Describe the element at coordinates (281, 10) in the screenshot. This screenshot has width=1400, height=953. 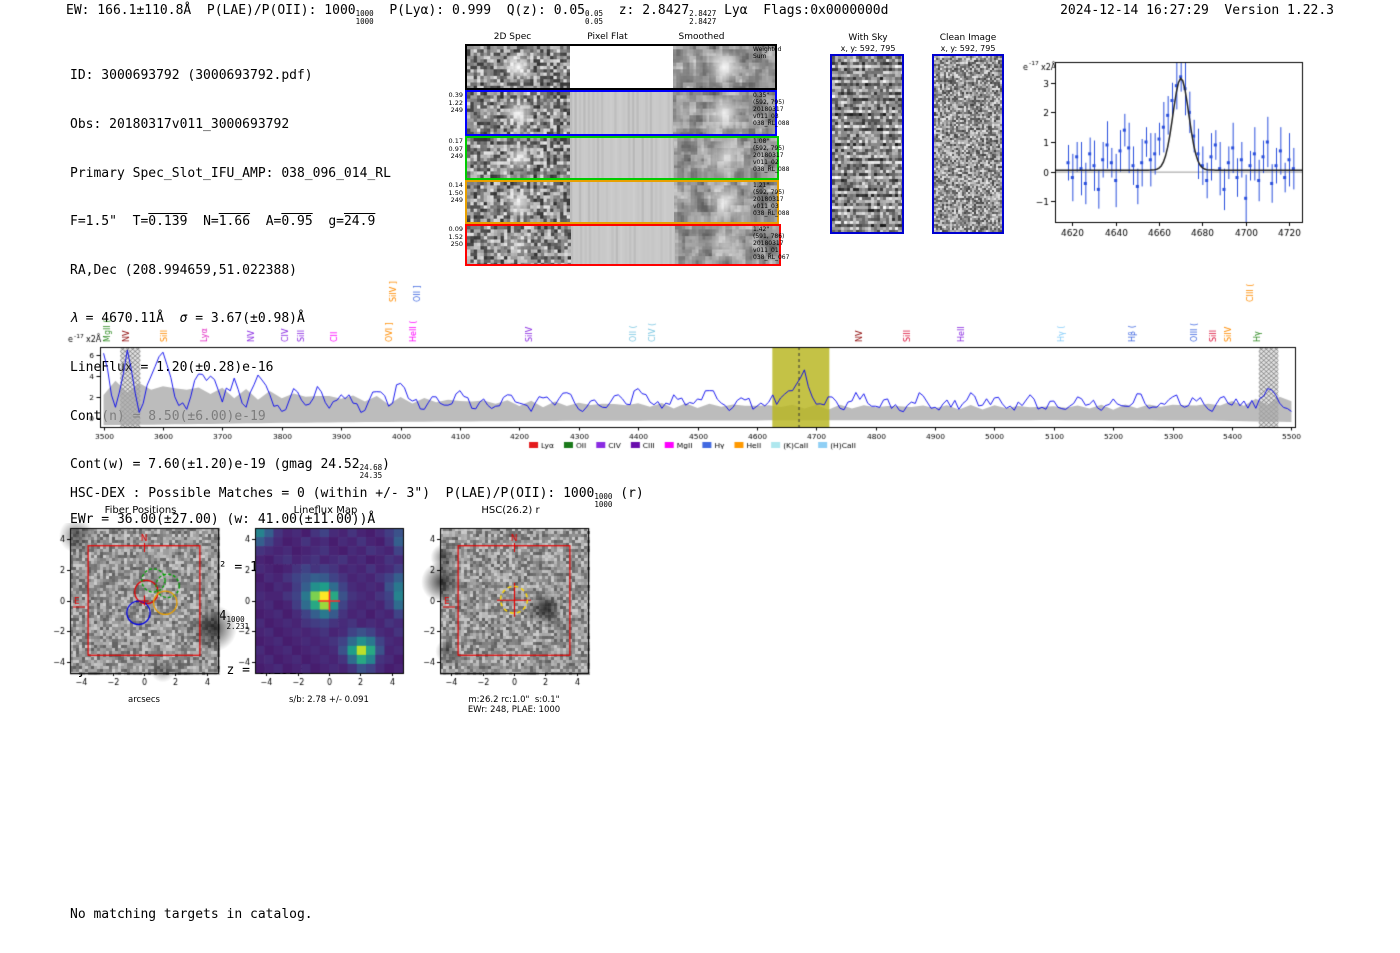
I see `header-plae: P(LAE)/P(OII): 1000` at that location.